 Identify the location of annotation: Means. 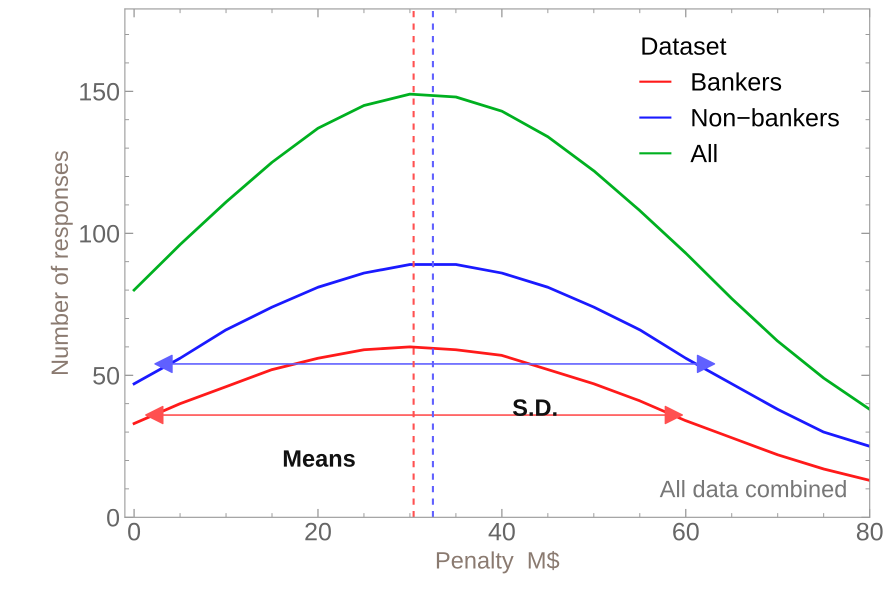
(319, 458).